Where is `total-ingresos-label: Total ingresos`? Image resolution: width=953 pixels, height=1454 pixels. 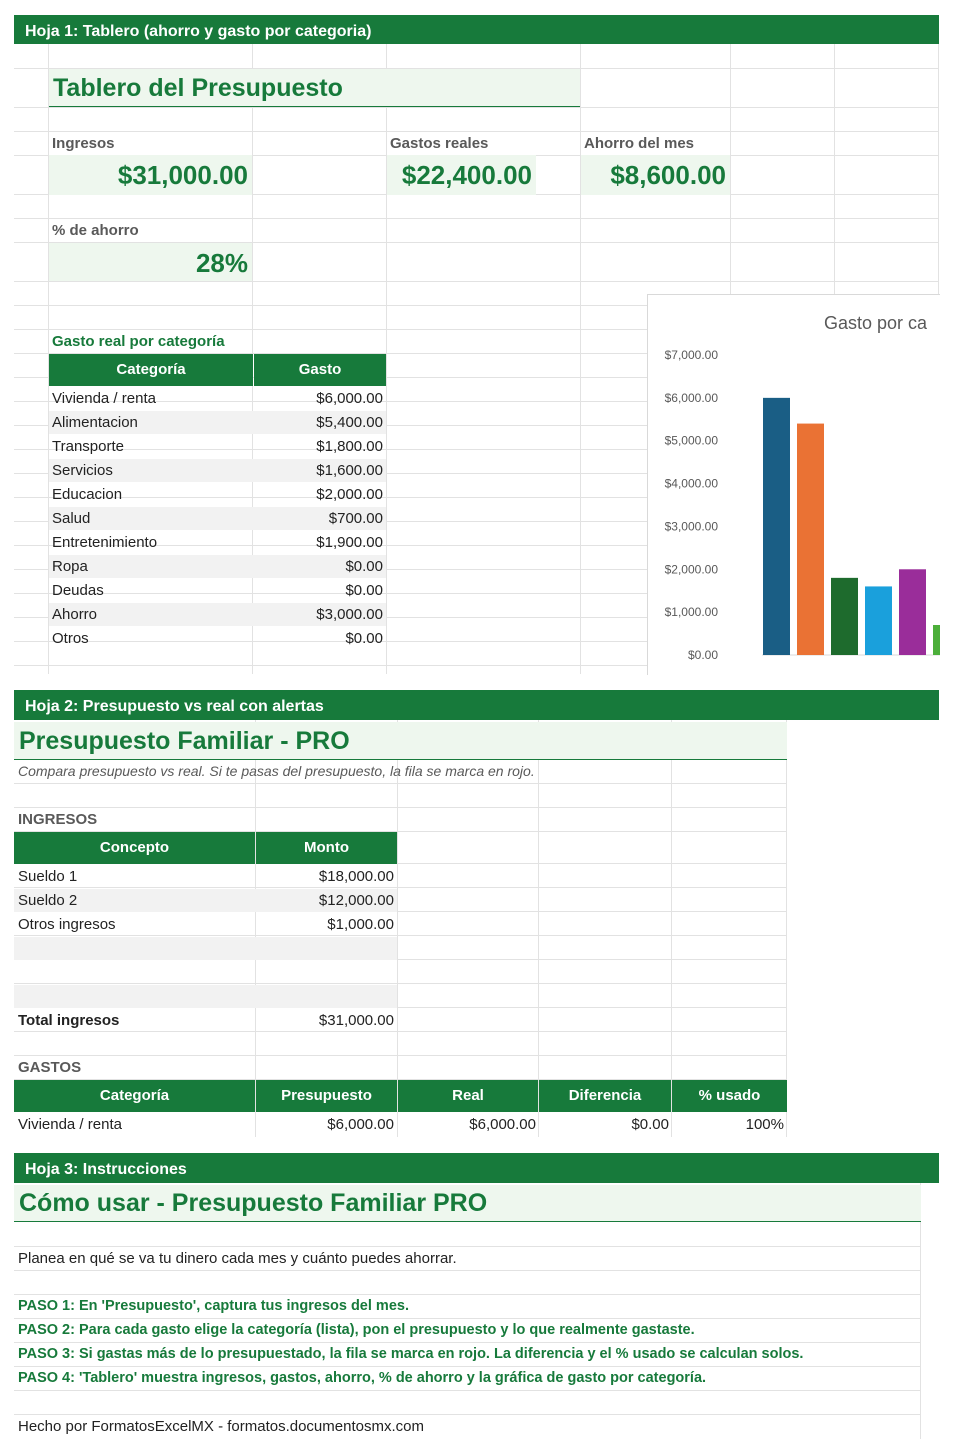
total-ingresos-label: Total ingresos is located at coordinates (69, 1020).